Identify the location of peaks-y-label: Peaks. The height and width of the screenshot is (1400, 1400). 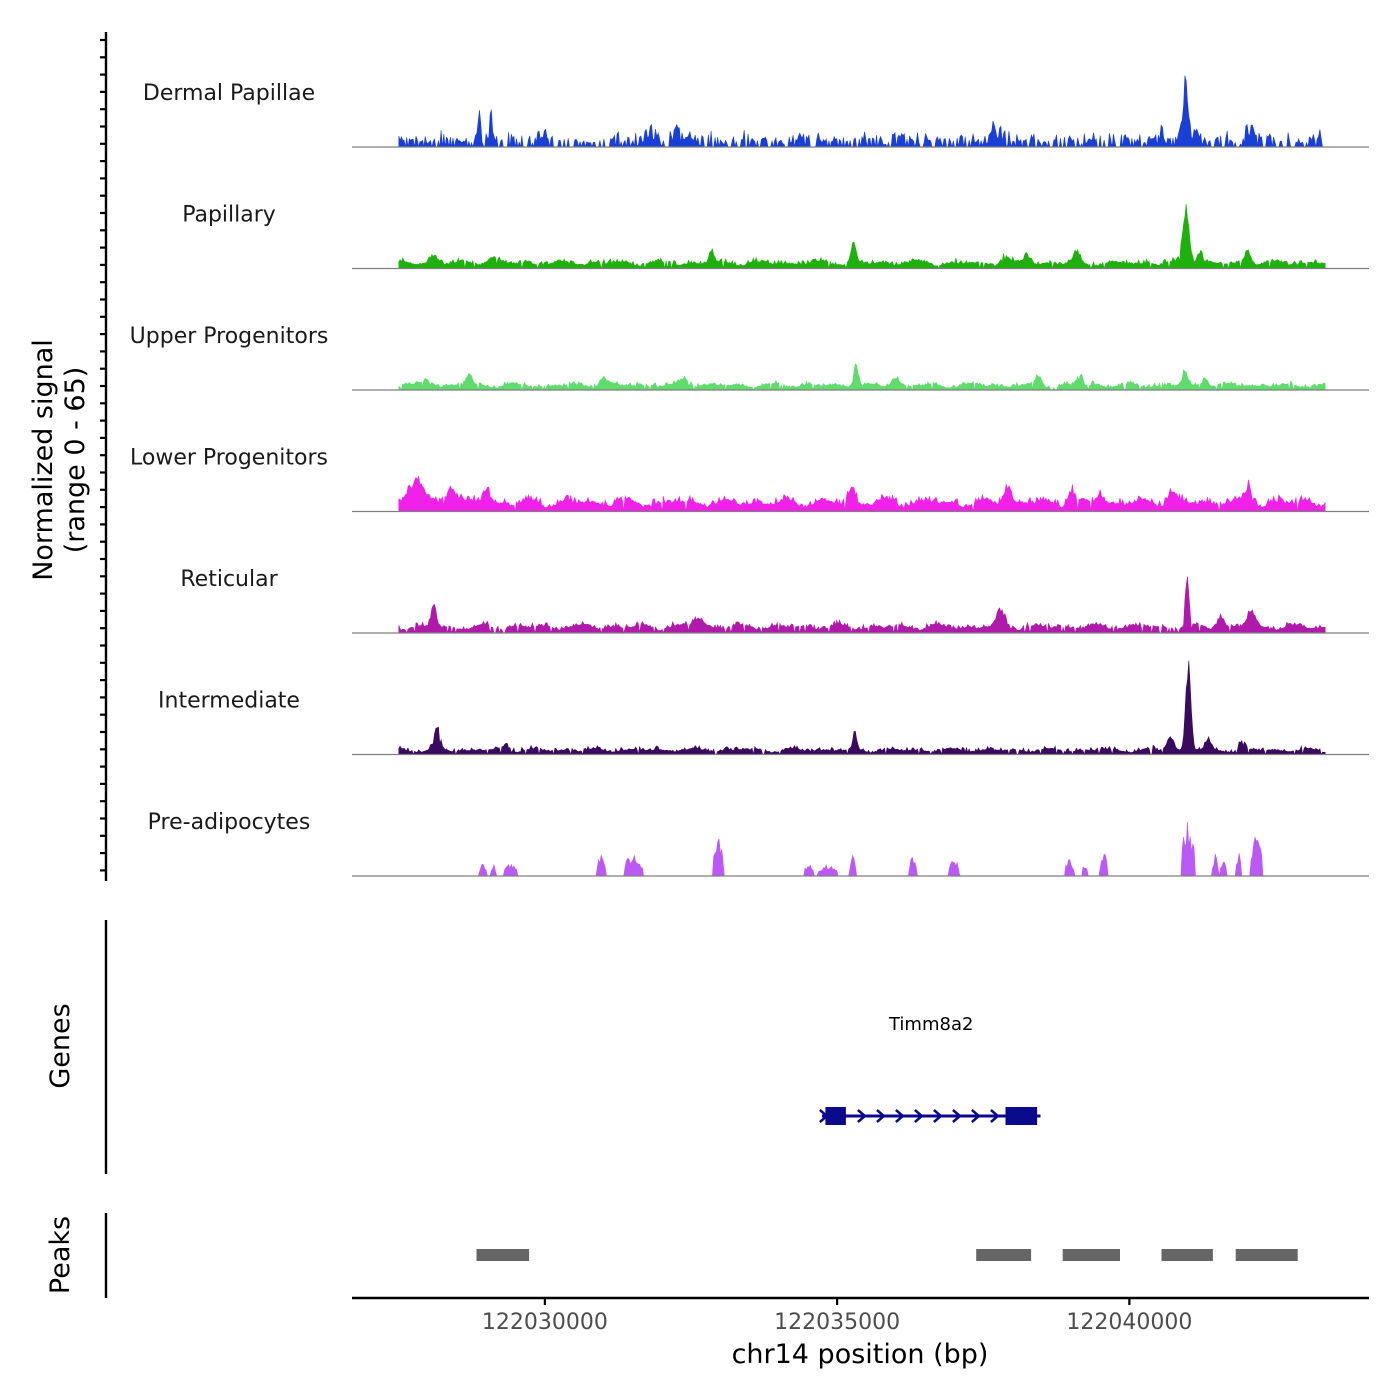
(60, 1255).